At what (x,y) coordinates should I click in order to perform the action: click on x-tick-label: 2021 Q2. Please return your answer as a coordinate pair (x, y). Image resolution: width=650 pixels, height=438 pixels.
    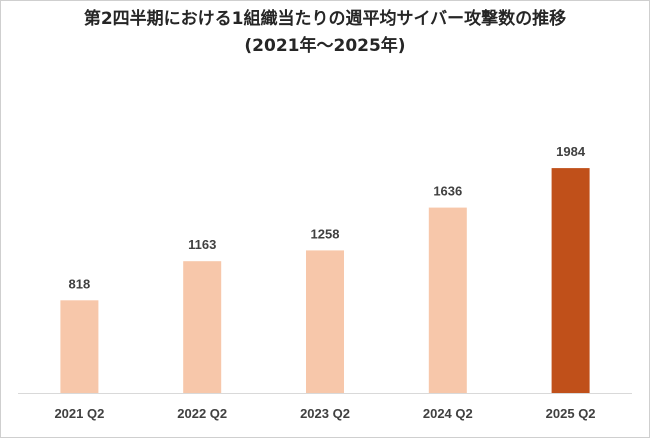
    Looking at the image, I should click on (79, 413).